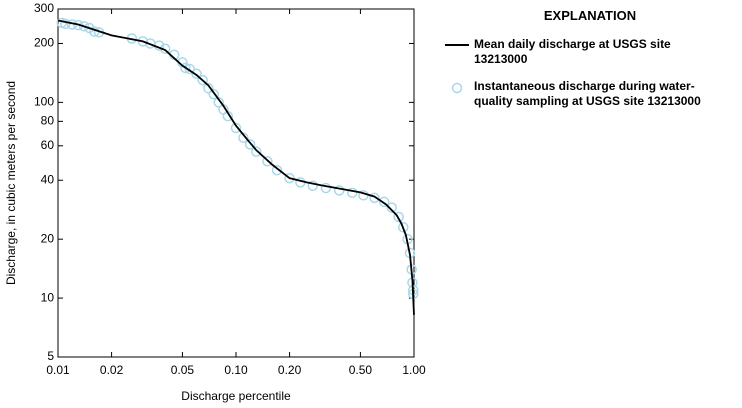  What do you see at coordinates (590, 15) in the screenshot?
I see `legend-title: EXPLANATION` at bounding box center [590, 15].